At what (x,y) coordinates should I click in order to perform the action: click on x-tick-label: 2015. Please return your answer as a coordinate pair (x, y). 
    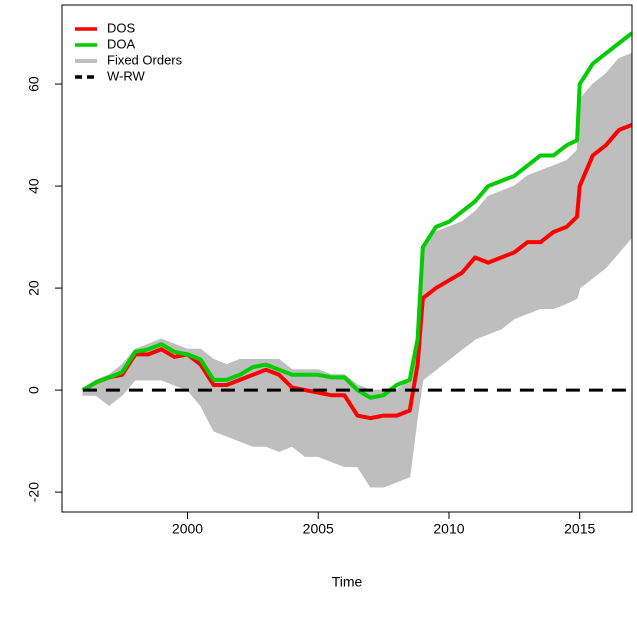
    Looking at the image, I should click on (579, 529).